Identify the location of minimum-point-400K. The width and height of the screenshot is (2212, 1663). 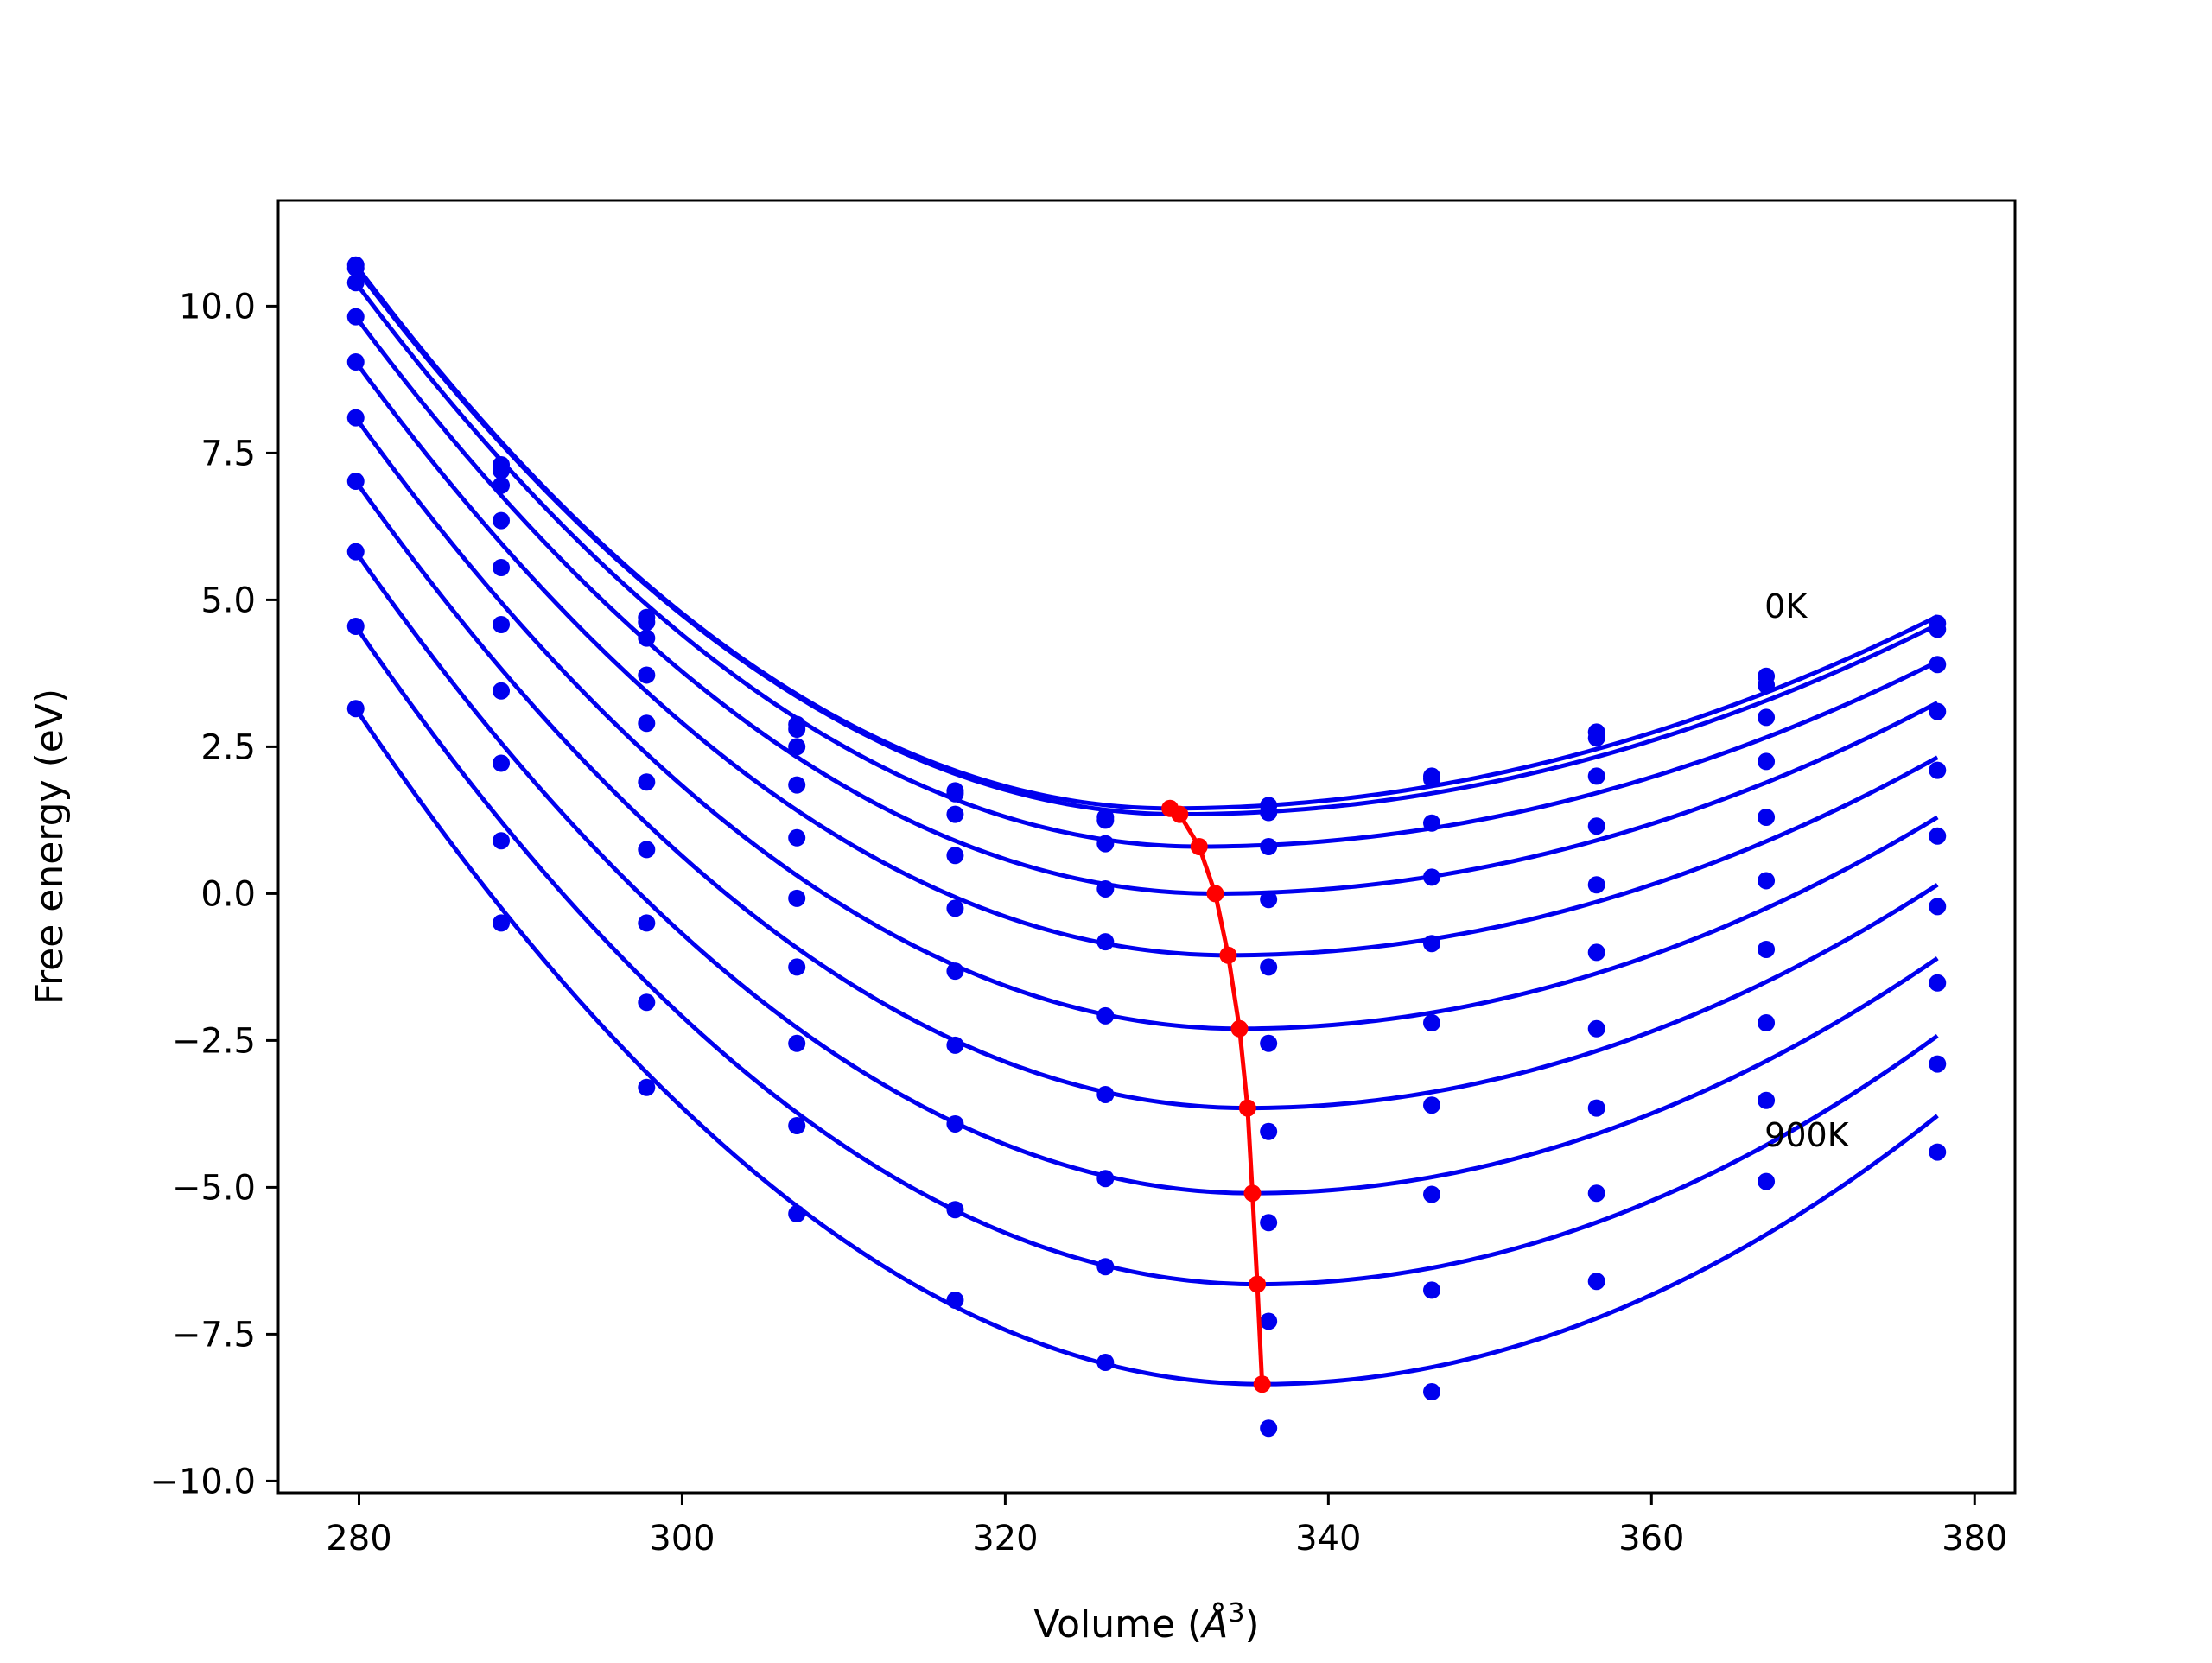
(1228, 955).